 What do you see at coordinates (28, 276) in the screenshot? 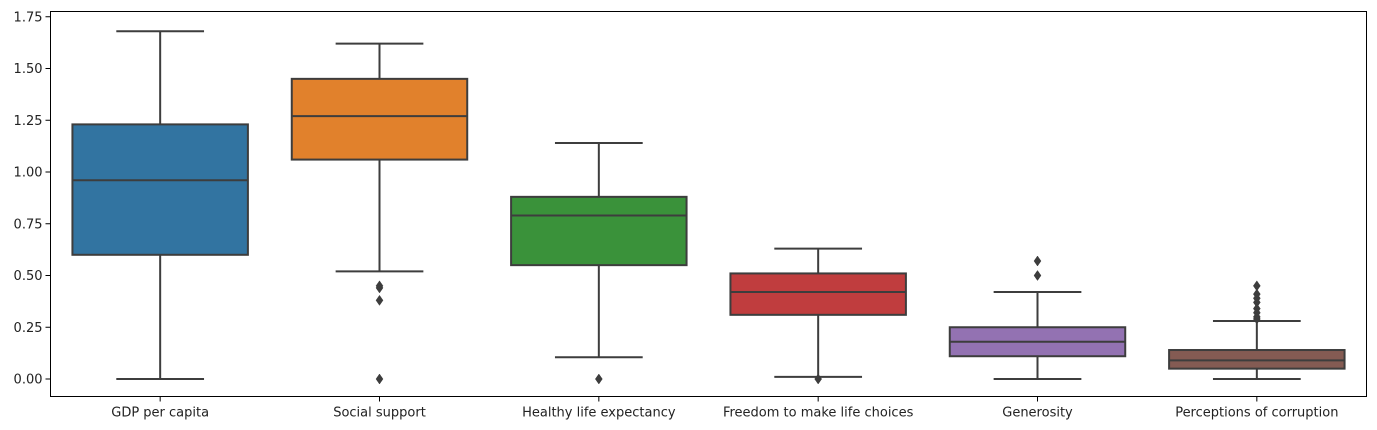
I see `y-tick-label: 0.50` at bounding box center [28, 276].